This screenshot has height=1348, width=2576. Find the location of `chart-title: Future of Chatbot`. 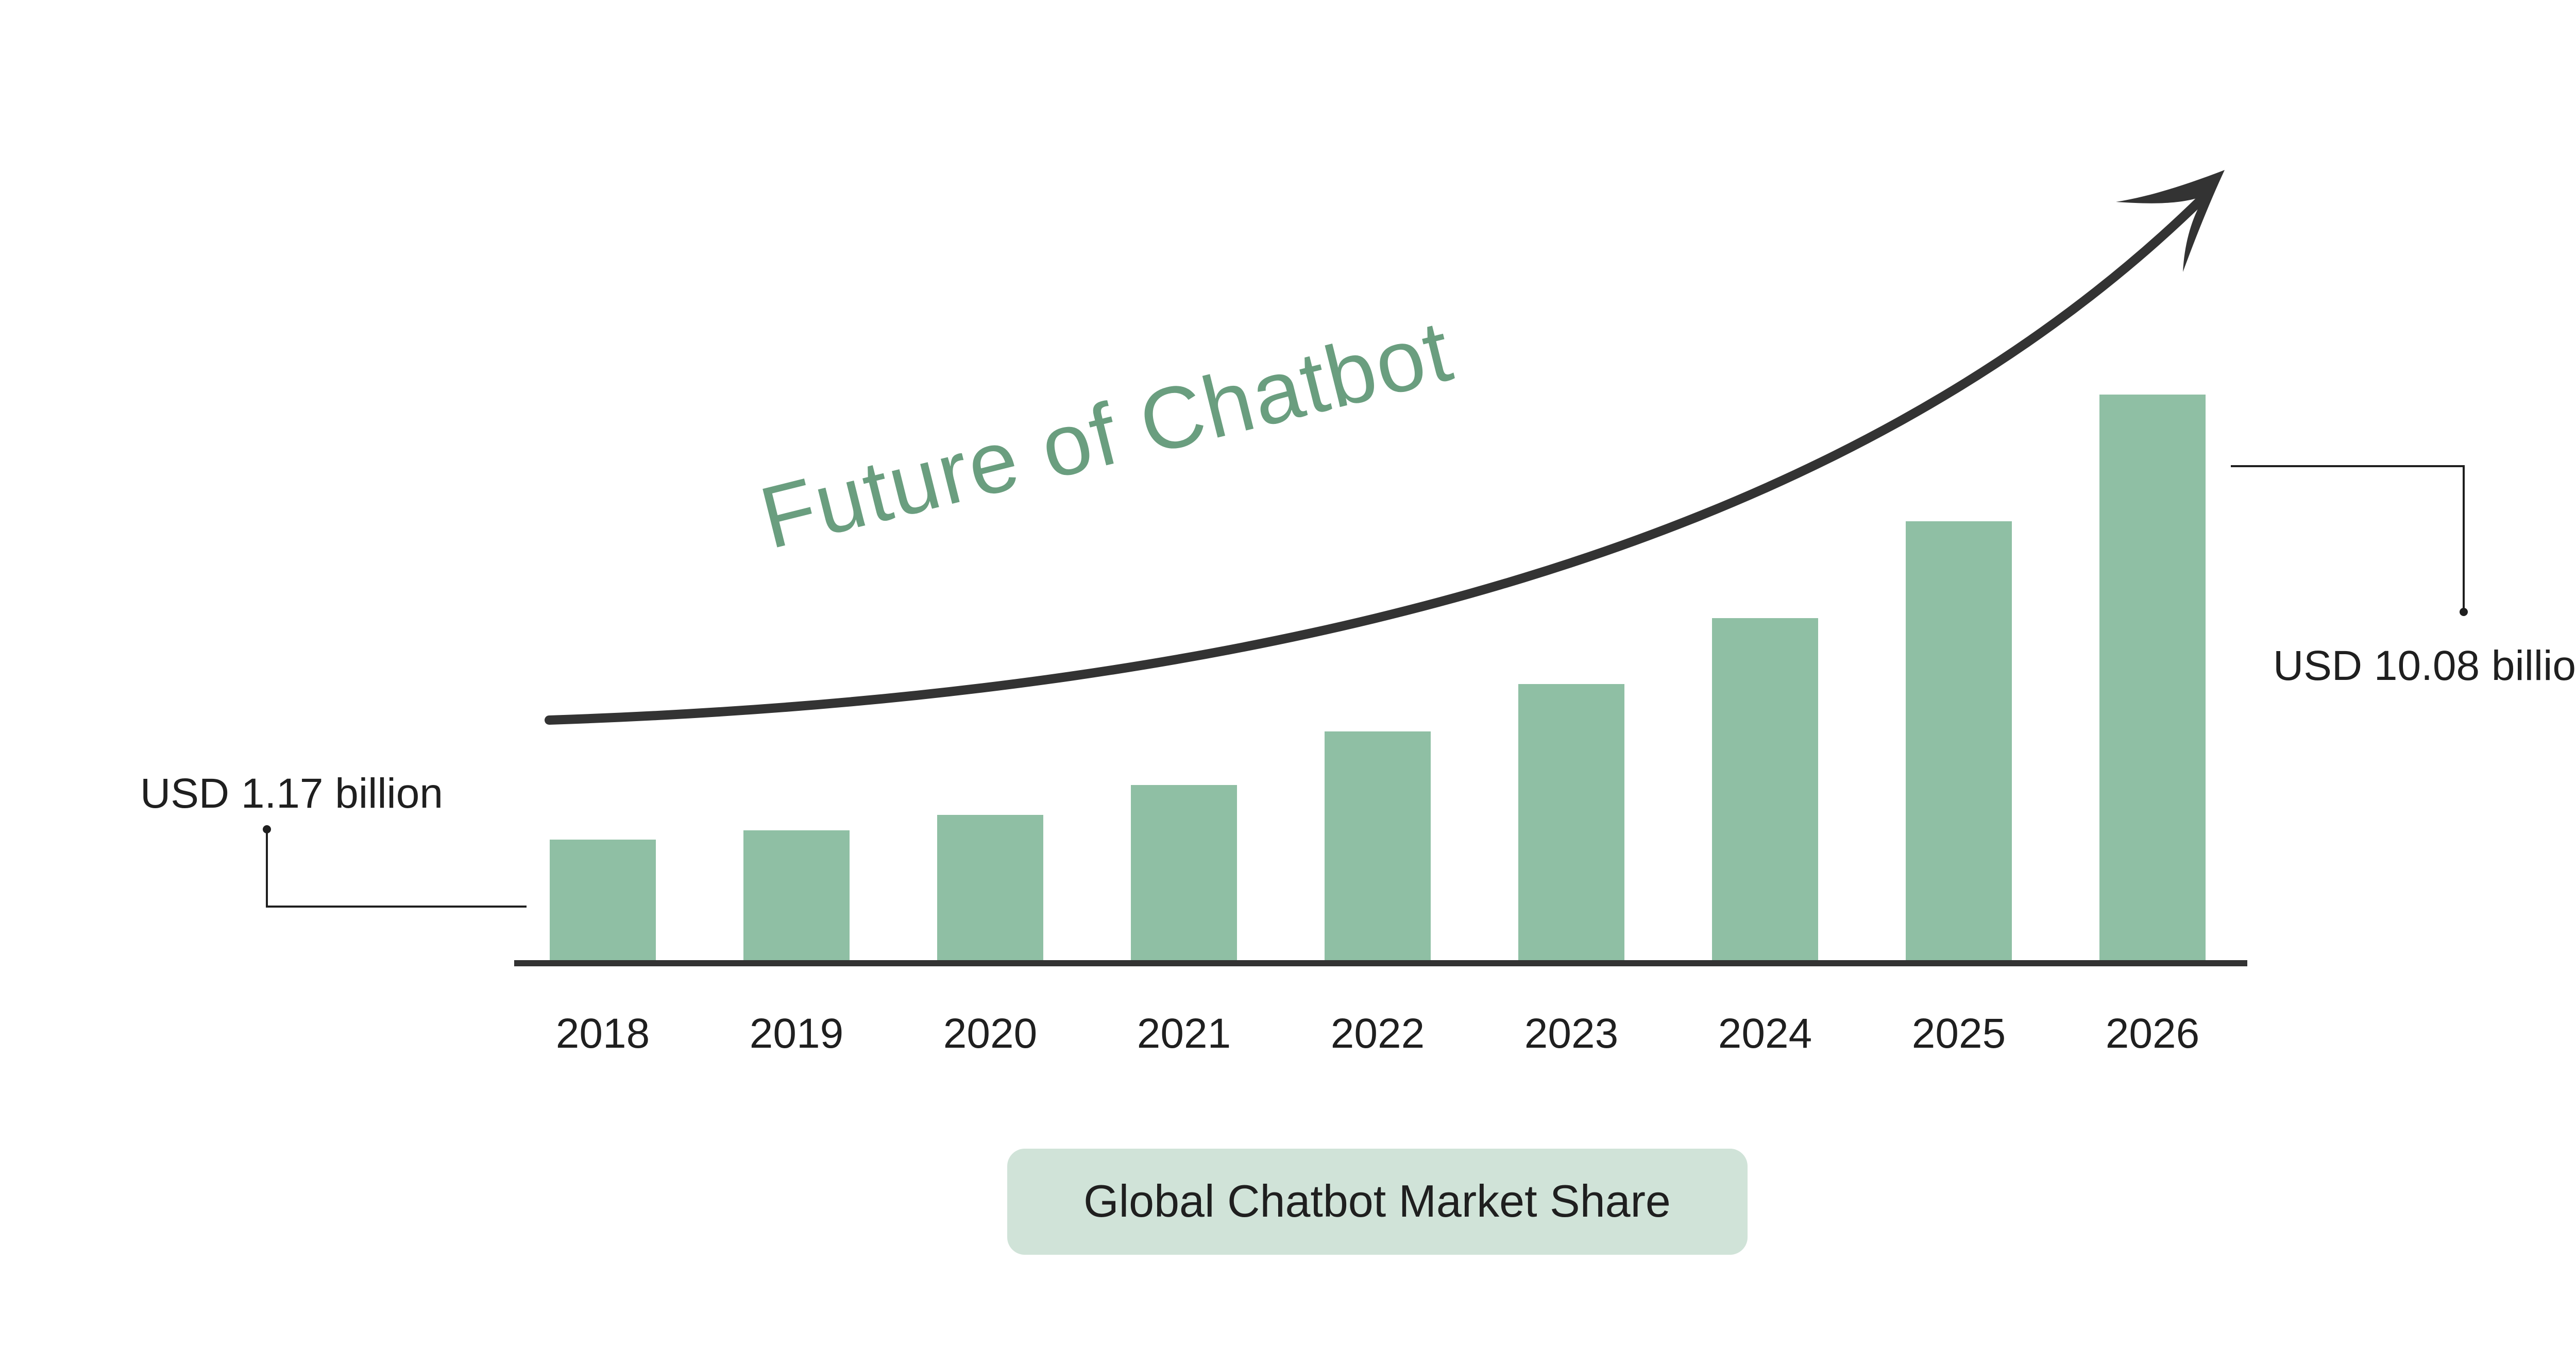

chart-title: Future of Chatbot is located at coordinates (1106, 434).